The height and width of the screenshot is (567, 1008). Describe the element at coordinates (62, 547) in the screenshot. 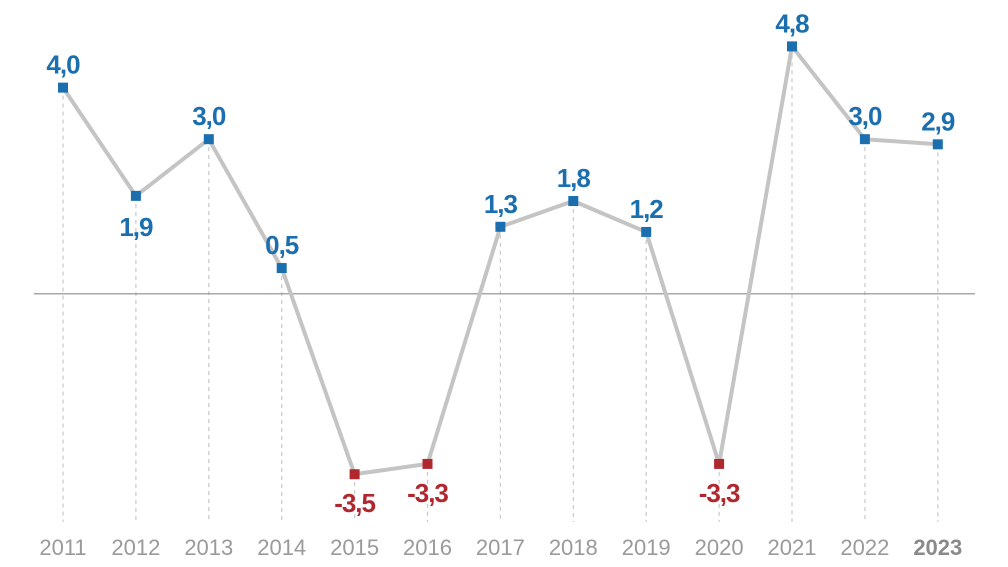

I see `x-tick-2011: 2011` at that location.